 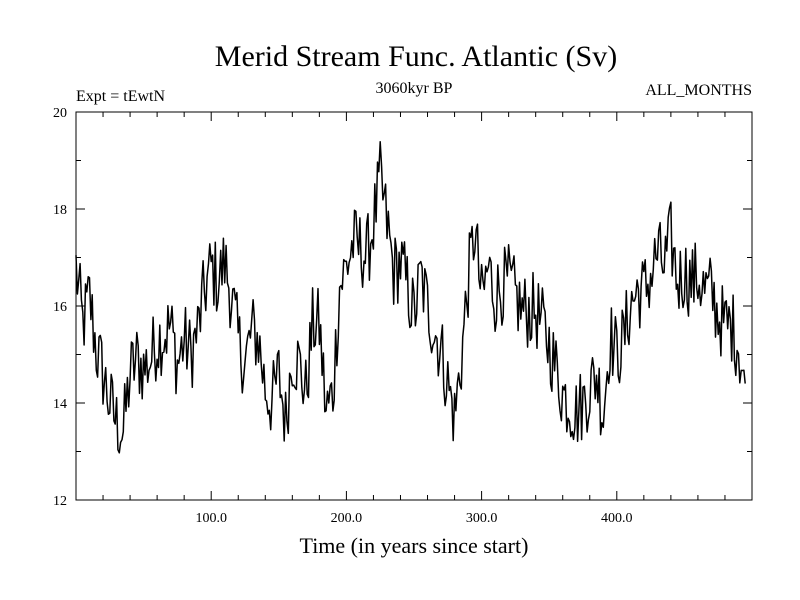 What do you see at coordinates (698, 90) in the screenshot?
I see `months-label: ALL_MONTHS` at bounding box center [698, 90].